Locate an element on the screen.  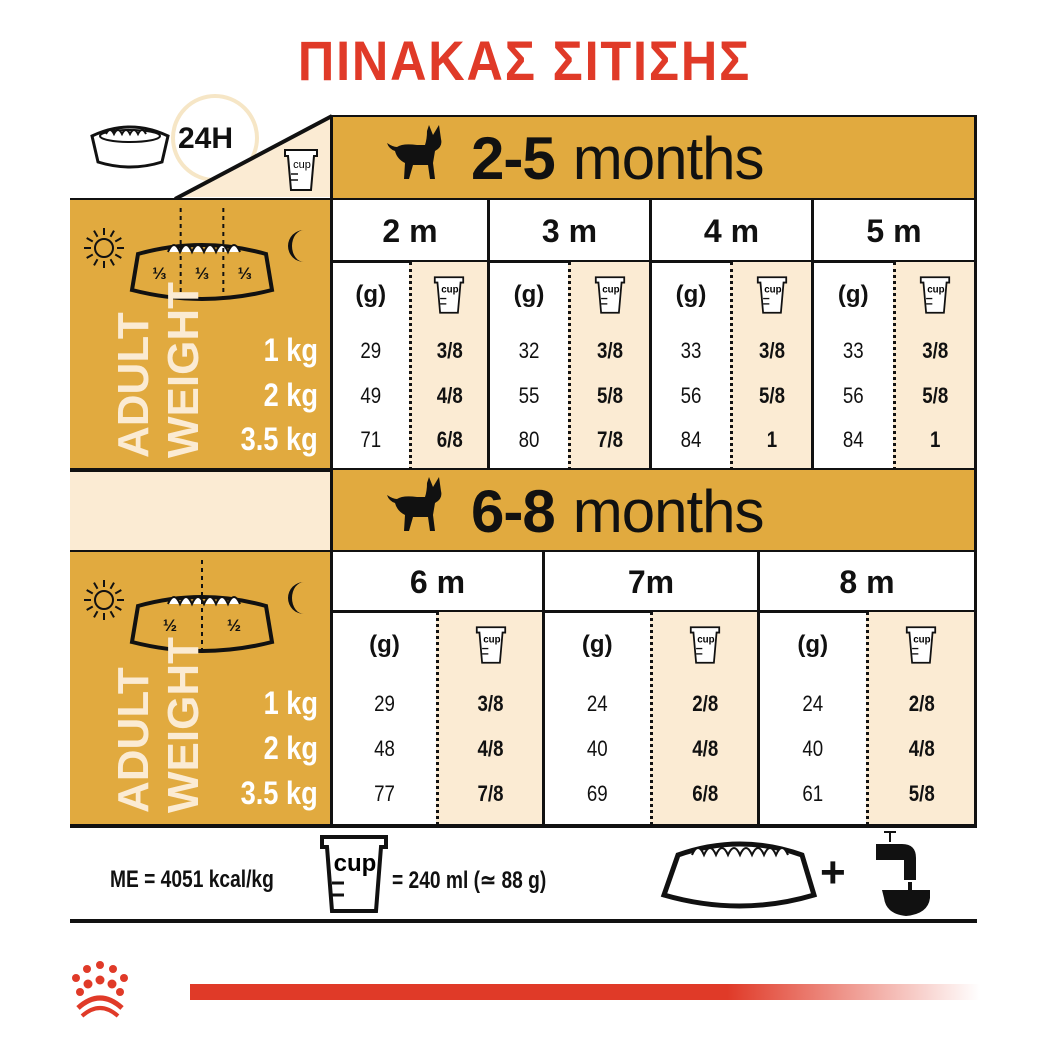
brand-bar is located at coordinates (585, 992).